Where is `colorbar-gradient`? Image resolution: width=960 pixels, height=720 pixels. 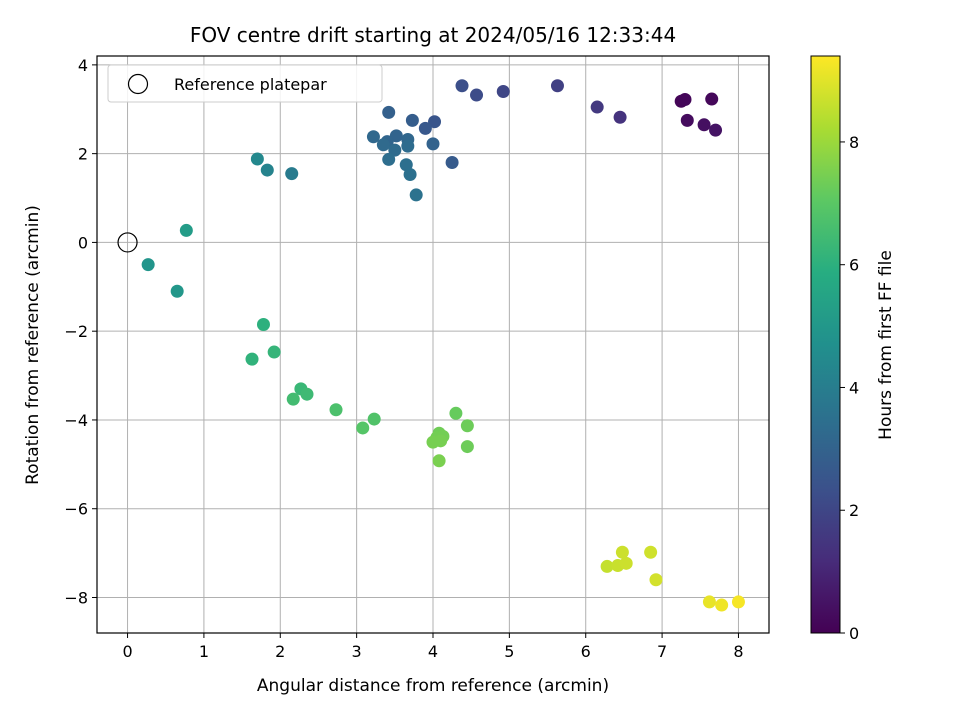 colorbar-gradient is located at coordinates (825, 344).